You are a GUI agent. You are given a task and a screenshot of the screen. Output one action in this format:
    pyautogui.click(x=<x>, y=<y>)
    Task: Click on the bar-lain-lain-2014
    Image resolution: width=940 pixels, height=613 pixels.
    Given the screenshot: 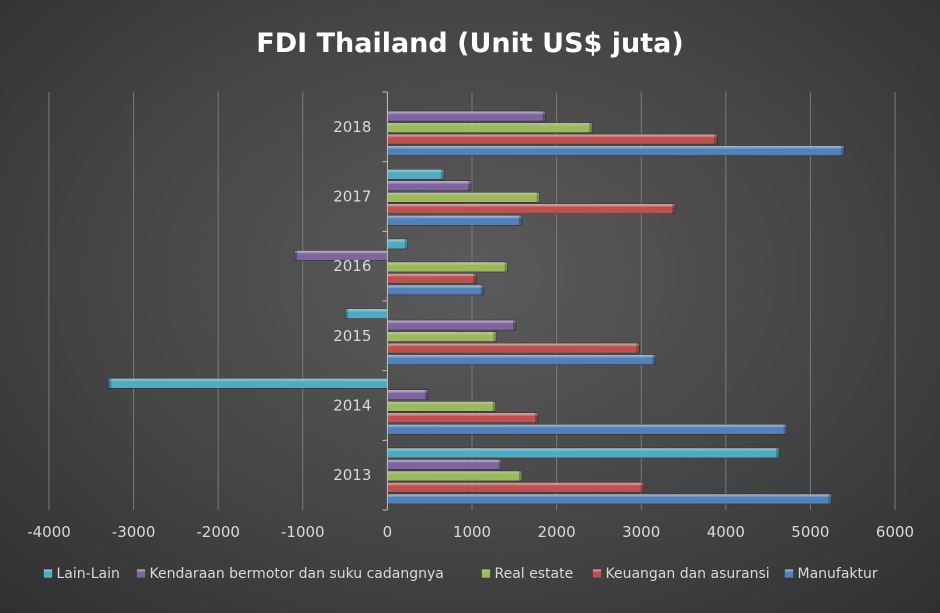 What is the action you would take?
    pyautogui.click(x=247, y=383)
    